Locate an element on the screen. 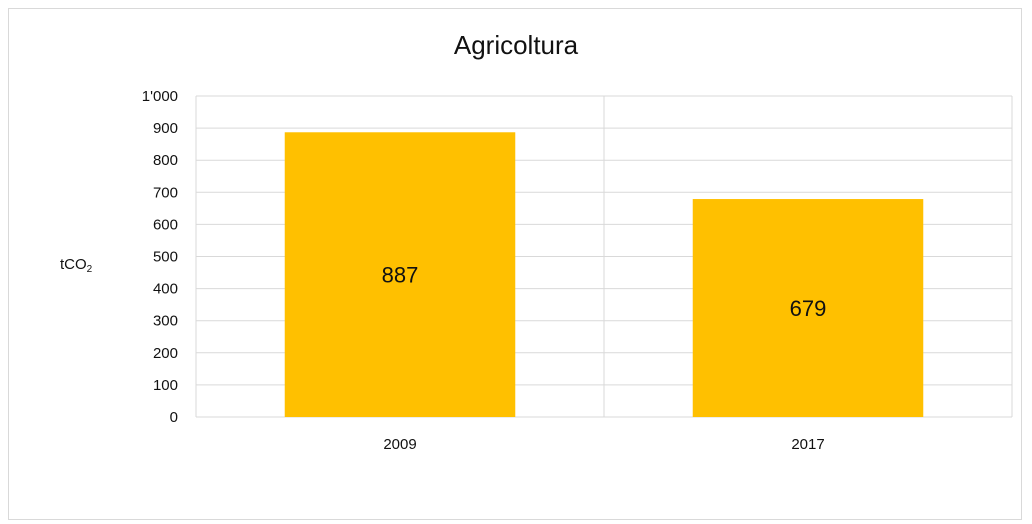 This screenshot has height=524, width=1032. y-tick-label: 200 is located at coordinates (165, 353).